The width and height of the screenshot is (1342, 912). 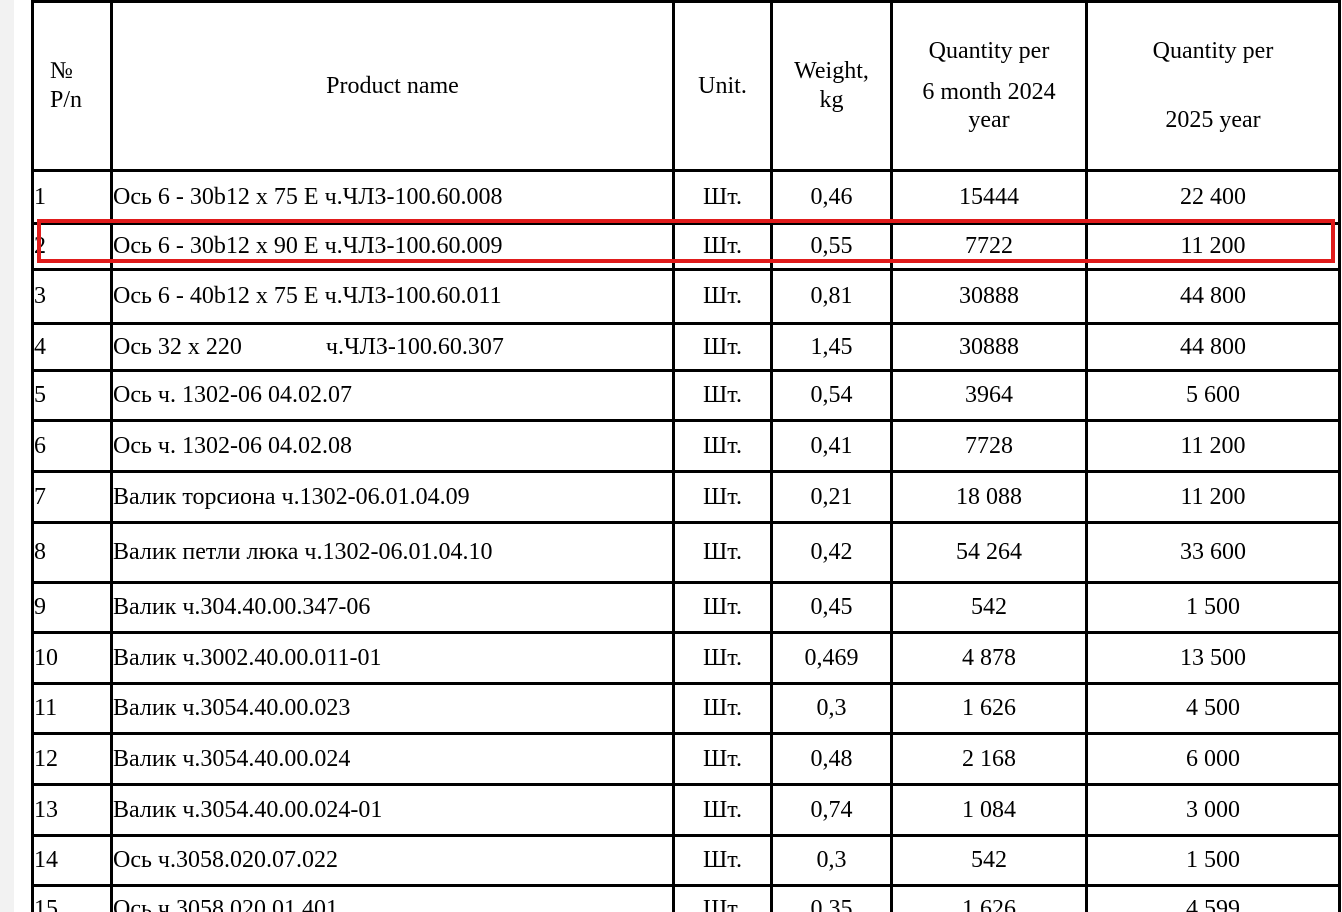 I want to click on cell-product-name: Ось ч. 1302-06 04.02.07, so click(x=392, y=395).